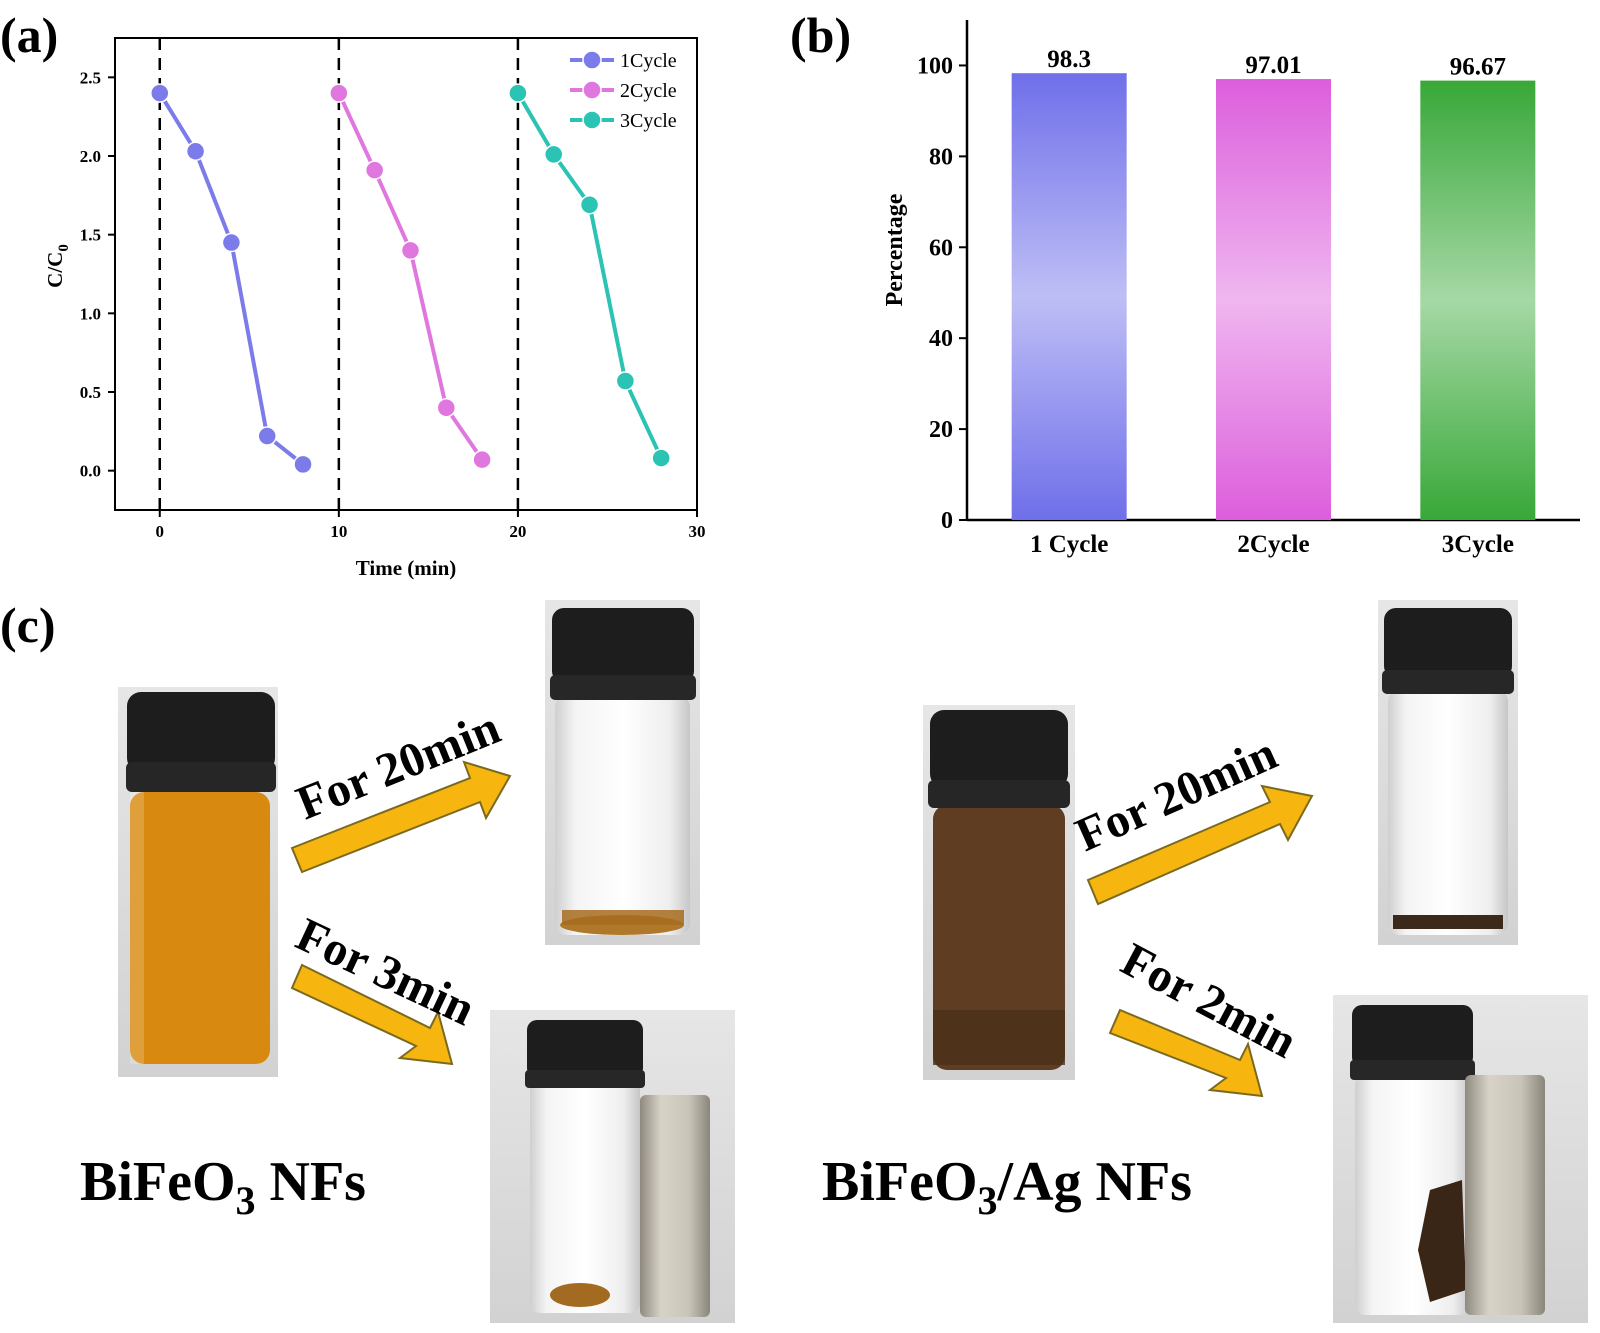  Describe the element at coordinates (90, 235) in the screenshot. I see `y-tick-label-3: 1.5` at that location.